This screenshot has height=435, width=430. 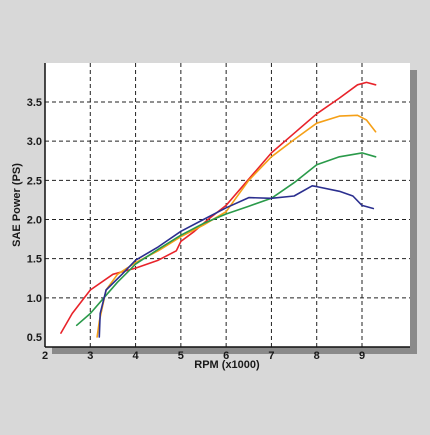 I want to click on y-tick-label: 3.0, so click(x=34, y=142).